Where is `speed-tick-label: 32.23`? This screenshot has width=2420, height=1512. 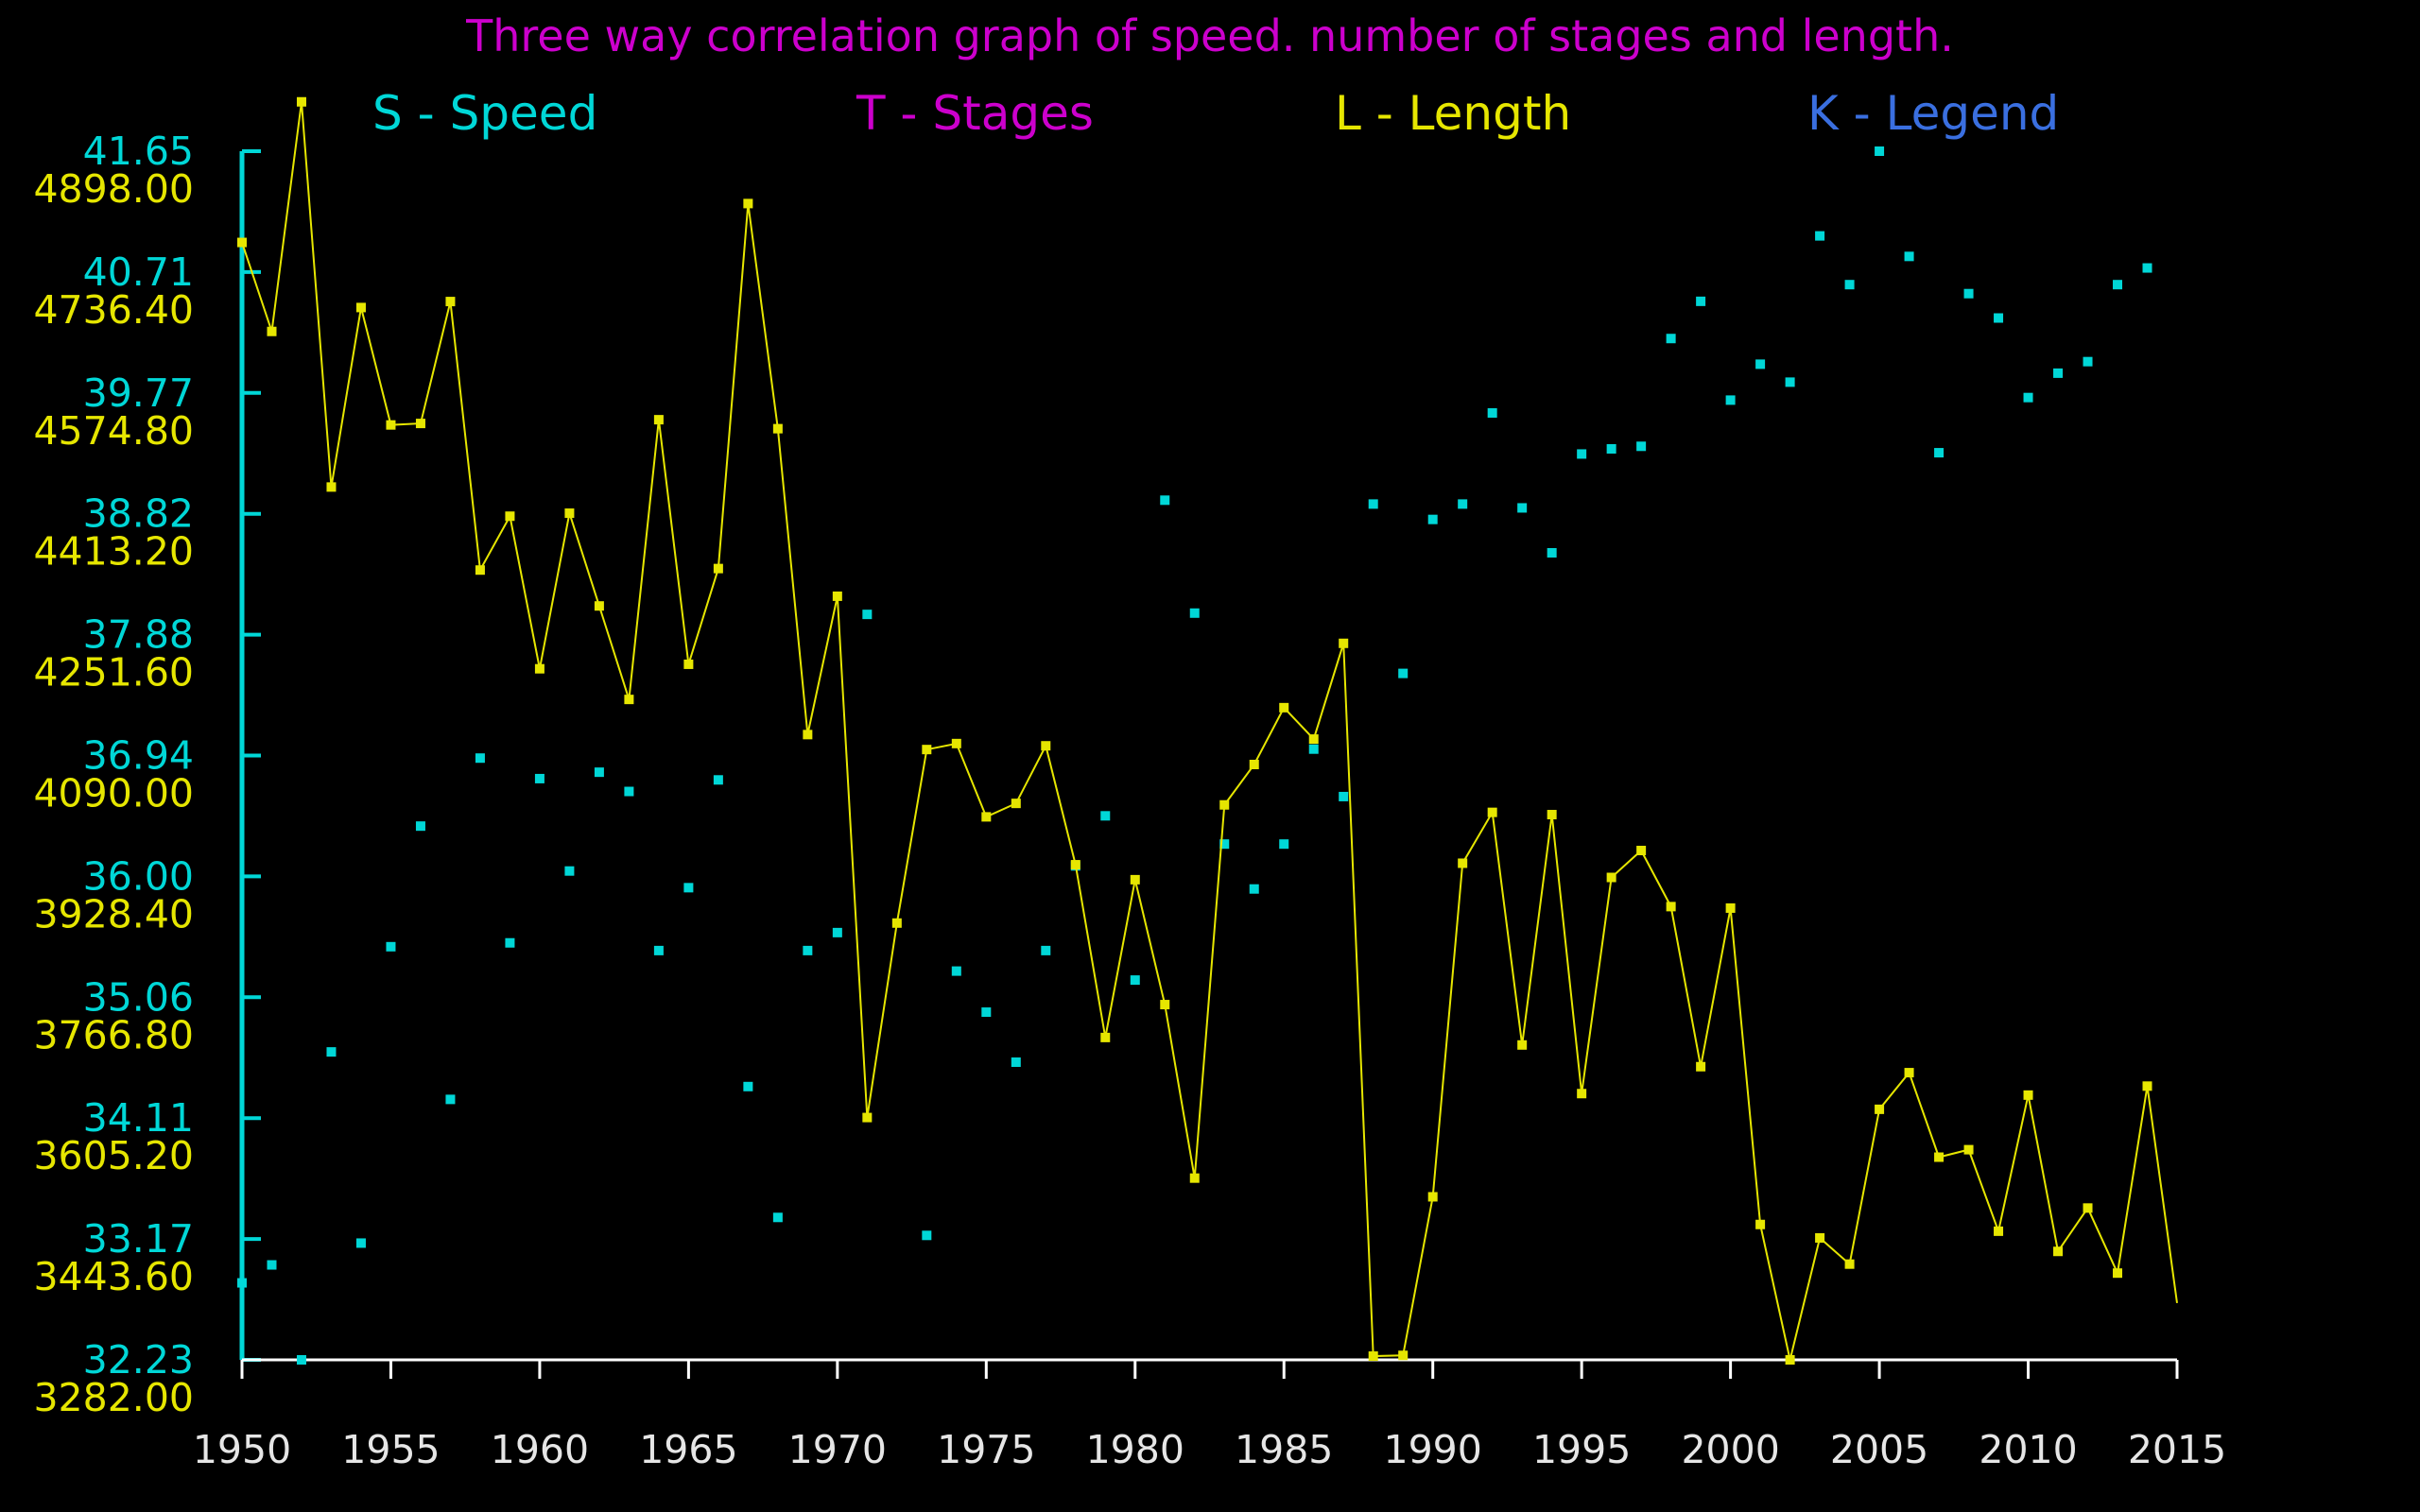 speed-tick-label: 32.23 is located at coordinates (138, 1360).